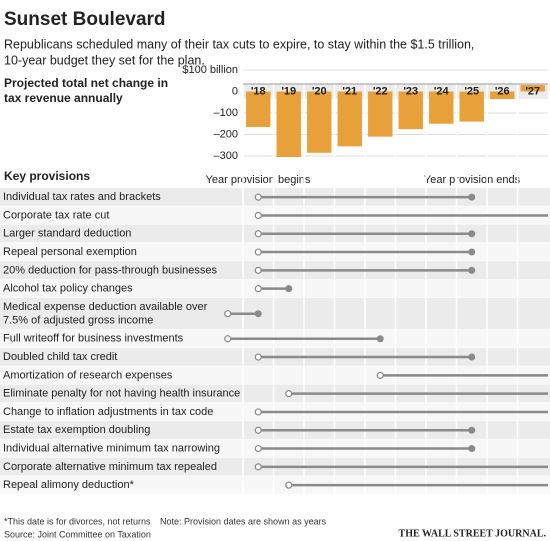  I want to click on subtitle: 10-year budget they set for the plan., so click(104, 60).